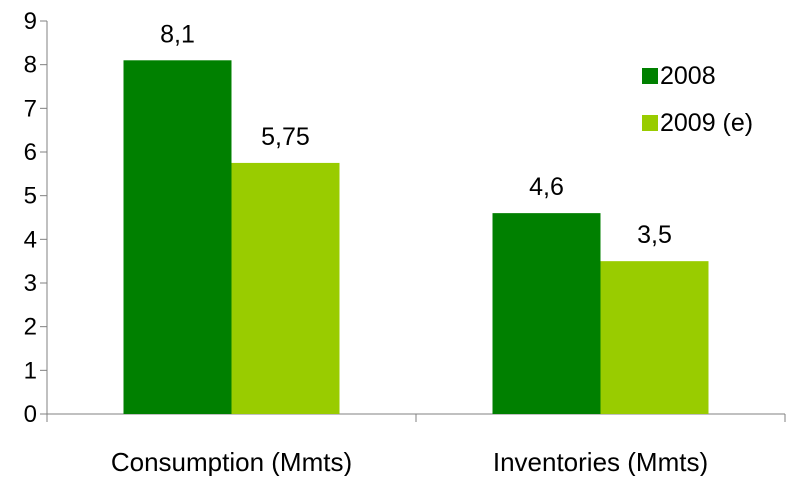  I want to click on x-category-label: Consumption (Mmts), so click(231, 461).